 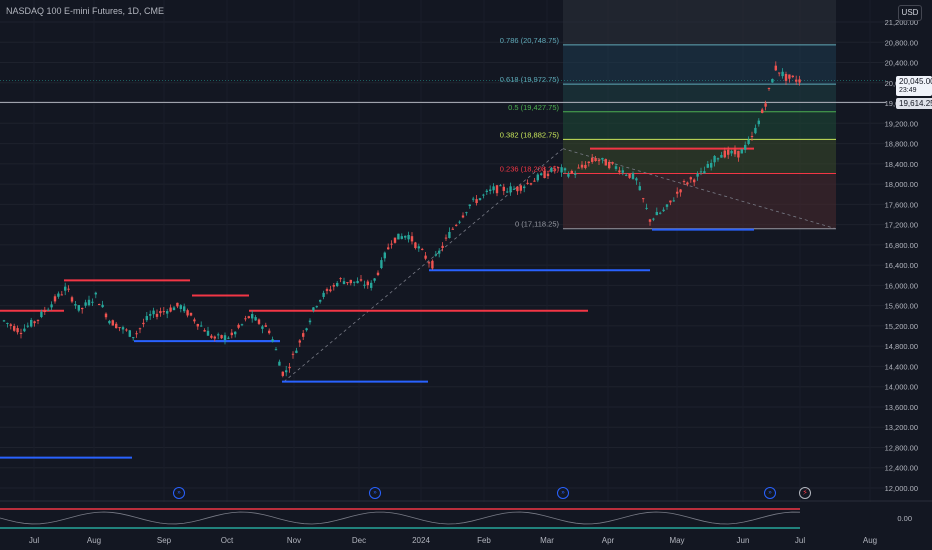 What do you see at coordinates (484, 540) in the screenshot?
I see `time-tick-label: Feb` at bounding box center [484, 540].